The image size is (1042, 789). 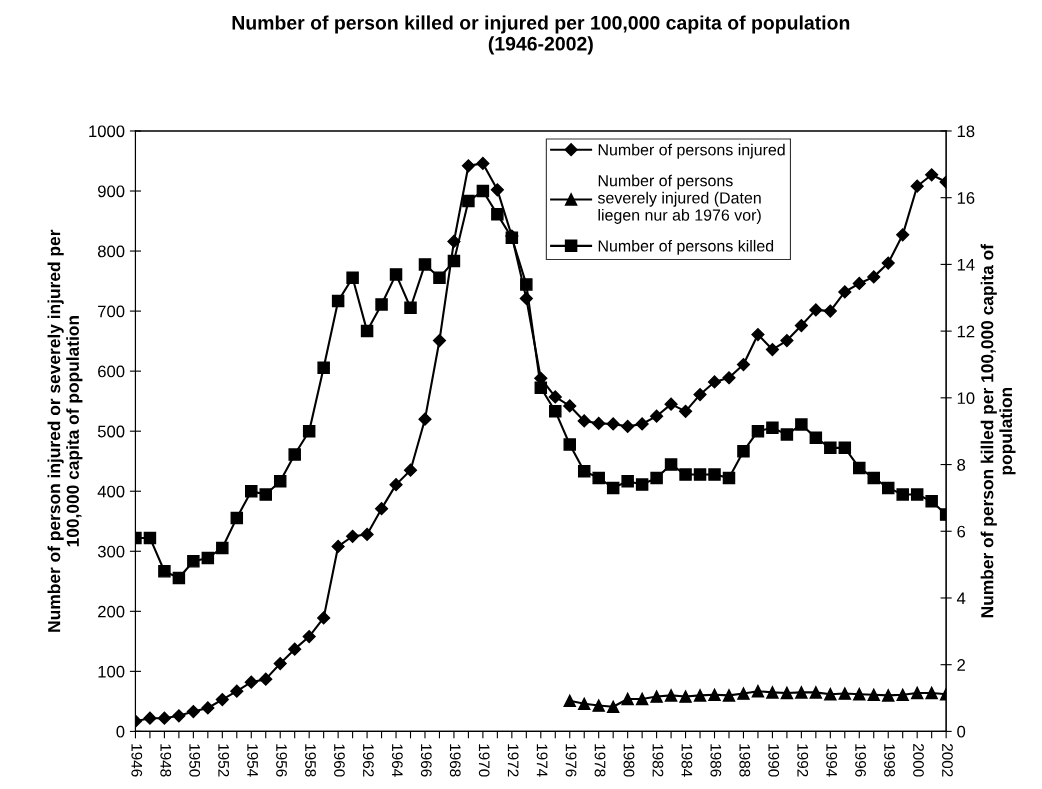 What do you see at coordinates (687, 760) in the screenshot?
I see `x-tick-label: 1984` at bounding box center [687, 760].